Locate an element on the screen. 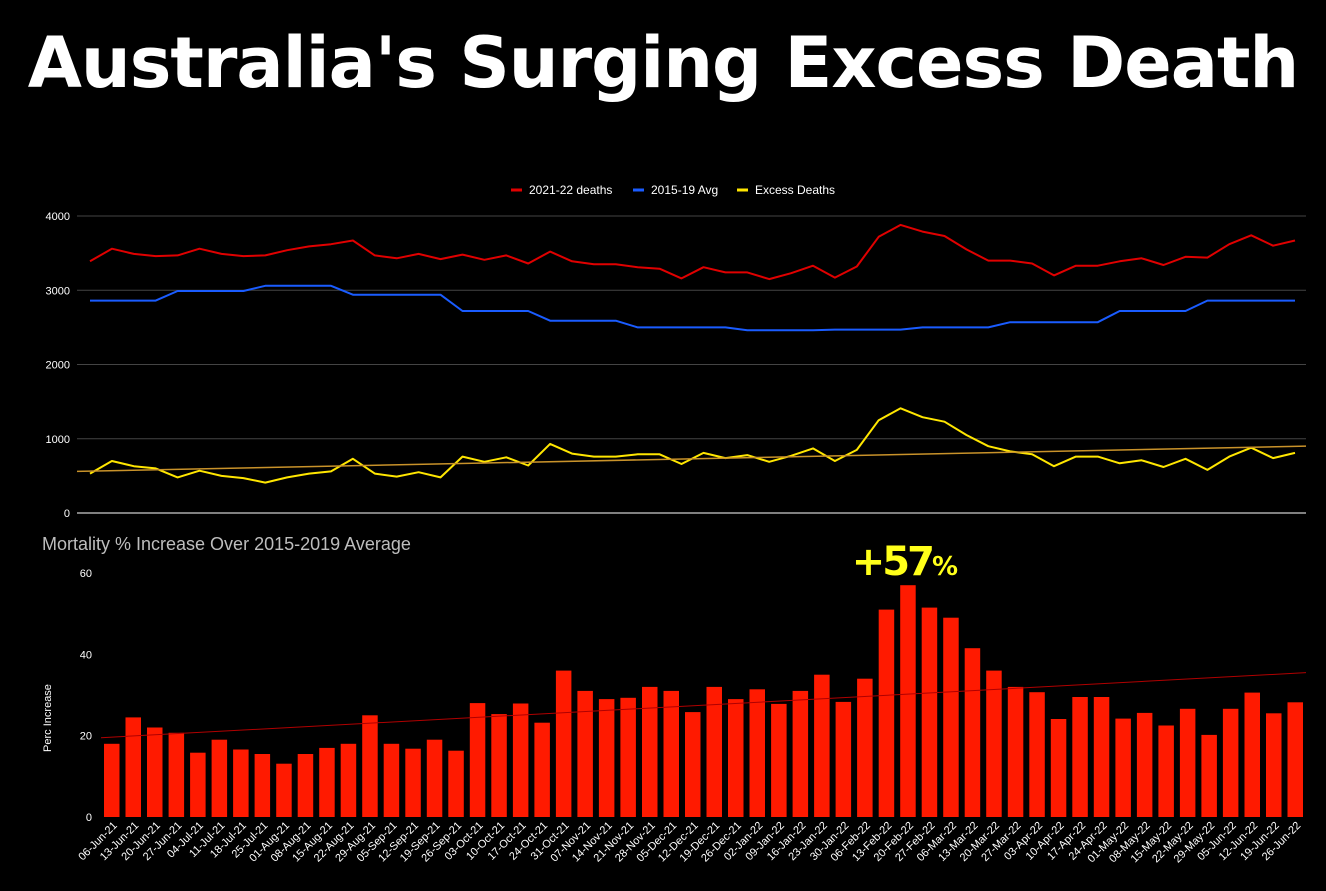 Image resolution: width=1326 pixels, height=891 pixels. bar-chart-y-ticks: 0 20 40 60 is located at coordinates (86, 696).